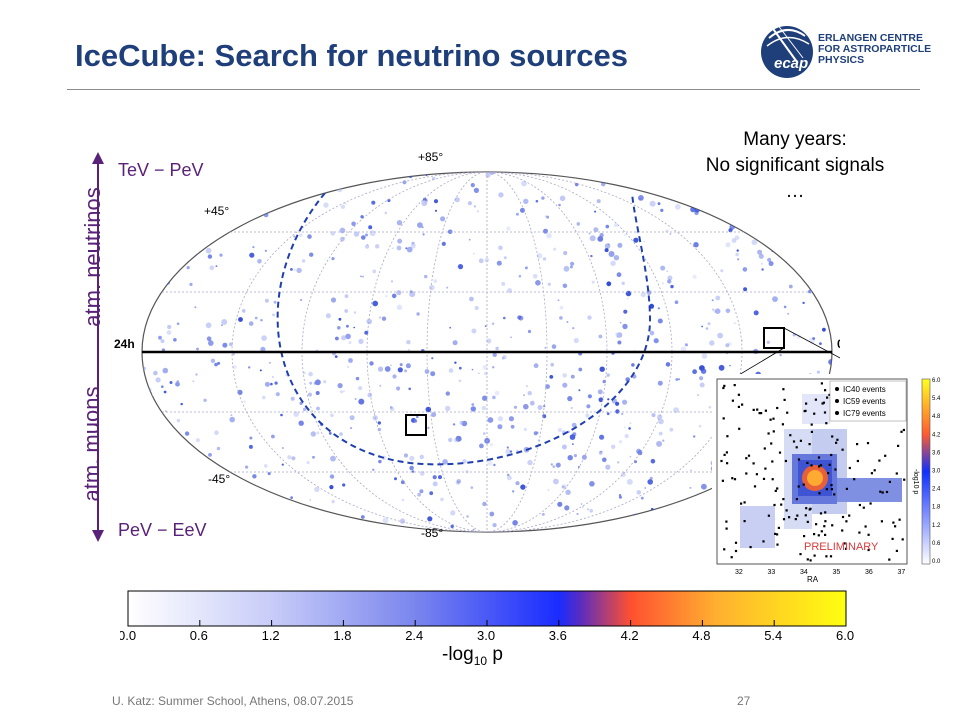 The width and height of the screenshot is (960, 720). Describe the element at coordinates (838, 344) in the screenshot. I see `ra-label-right: 0h` at that location.